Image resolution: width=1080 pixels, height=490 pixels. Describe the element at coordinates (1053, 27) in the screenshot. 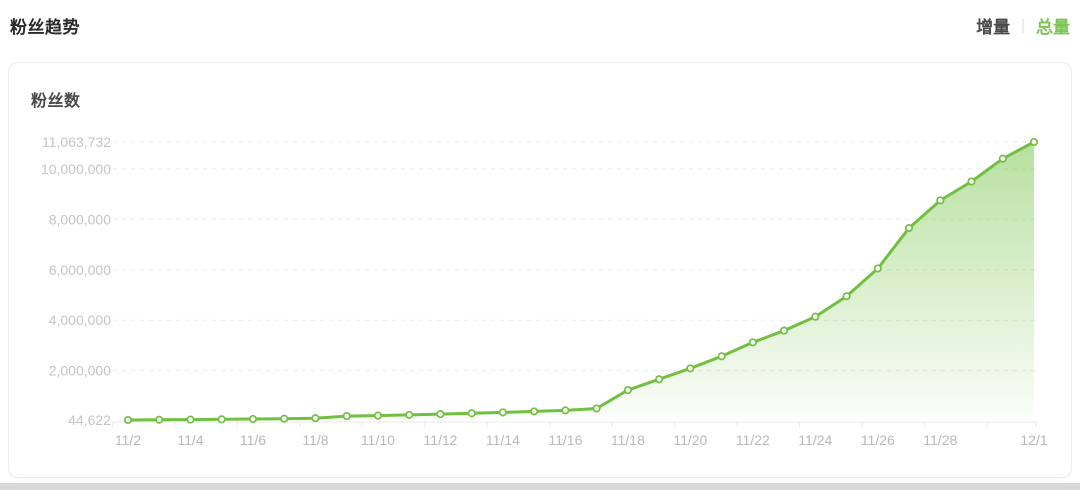

I see `tab-total: 总量` at that location.